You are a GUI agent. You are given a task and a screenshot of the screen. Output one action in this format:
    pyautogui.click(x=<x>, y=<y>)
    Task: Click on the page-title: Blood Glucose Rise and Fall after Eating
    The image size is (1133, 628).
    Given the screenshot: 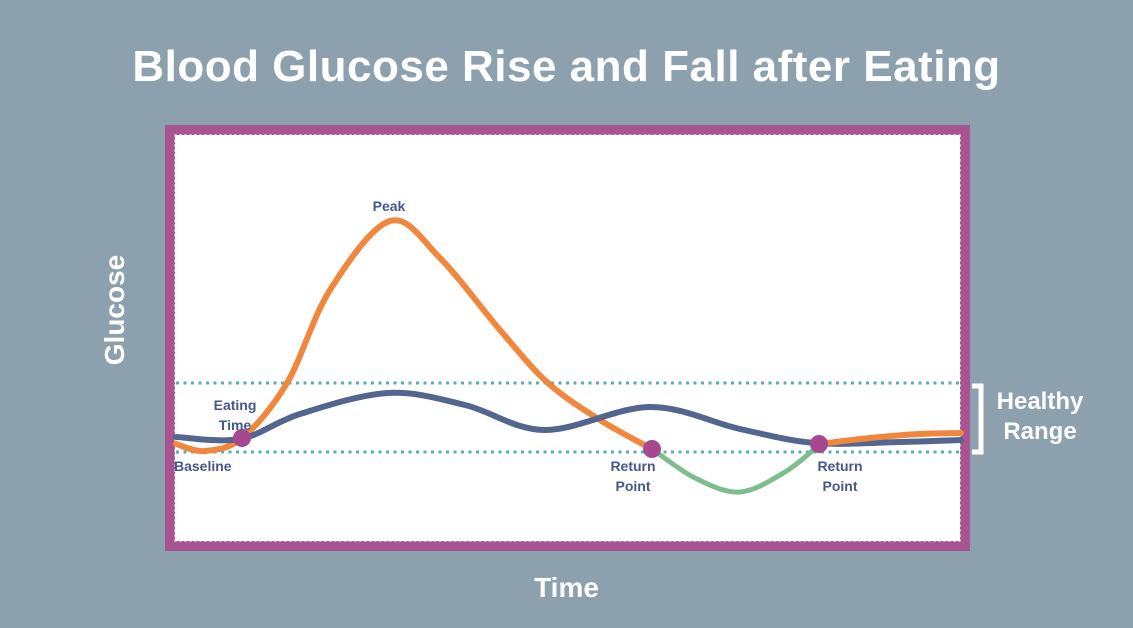 What is the action you would take?
    pyautogui.click(x=566, y=66)
    